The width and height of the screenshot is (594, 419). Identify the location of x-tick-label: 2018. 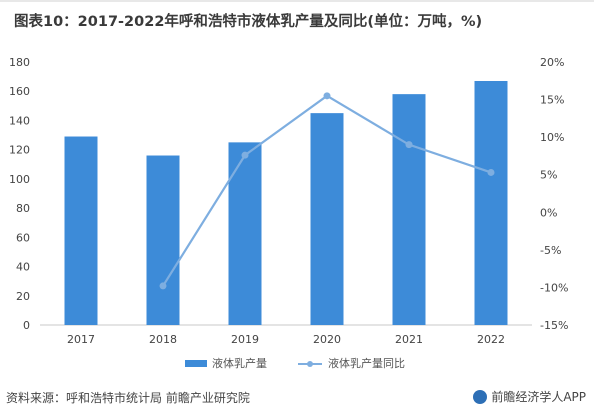
(163, 339).